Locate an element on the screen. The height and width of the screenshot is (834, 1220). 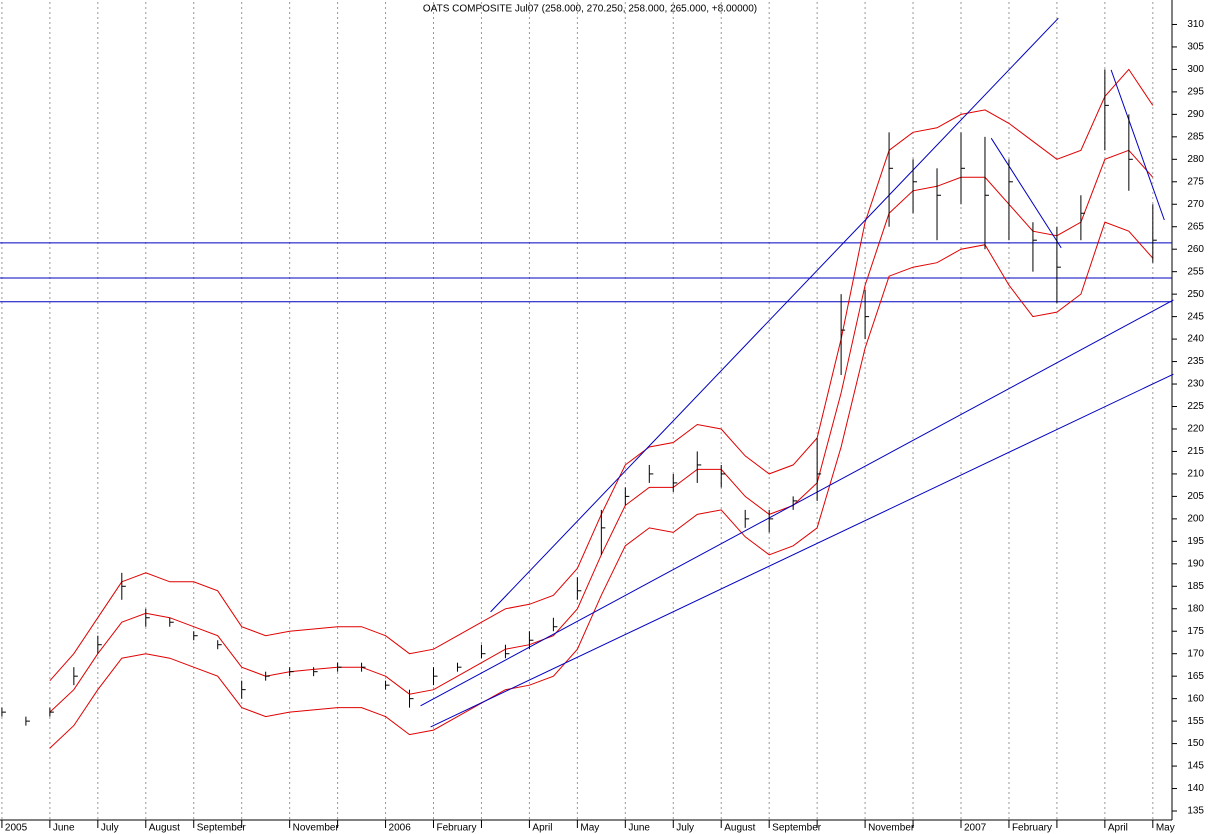
x-tick-label: 2007 is located at coordinates (975, 828).